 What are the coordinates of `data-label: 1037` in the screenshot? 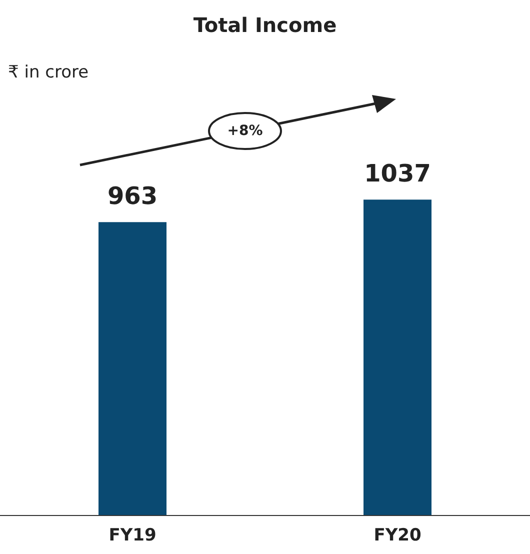 It's located at (397, 174).